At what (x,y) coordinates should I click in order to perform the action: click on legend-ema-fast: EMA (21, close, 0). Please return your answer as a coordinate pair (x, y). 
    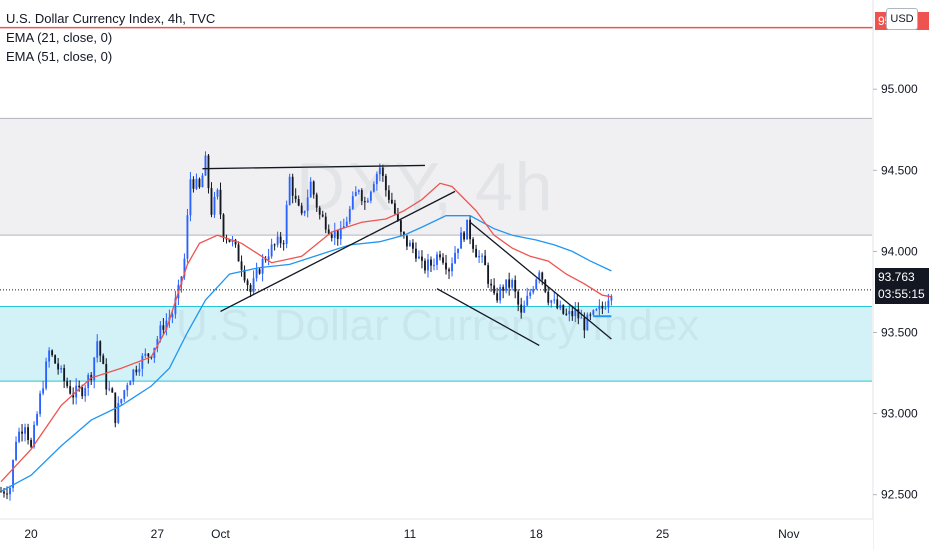
    Looking at the image, I should click on (59, 37).